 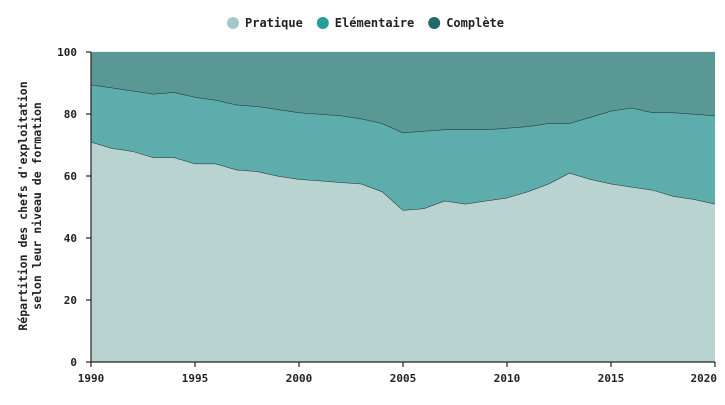 I want to click on y-tick-label-0: 0, so click(x=73, y=362).